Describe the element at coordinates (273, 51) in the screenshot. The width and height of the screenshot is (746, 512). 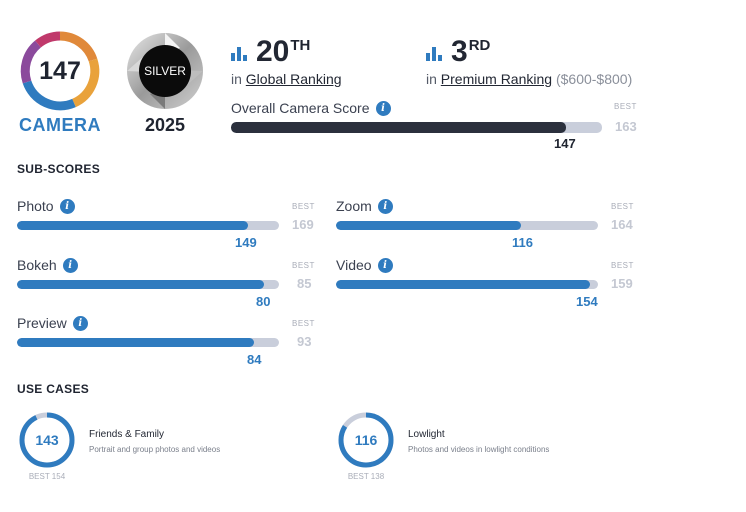
I see `global-rank-number: 20` at that location.